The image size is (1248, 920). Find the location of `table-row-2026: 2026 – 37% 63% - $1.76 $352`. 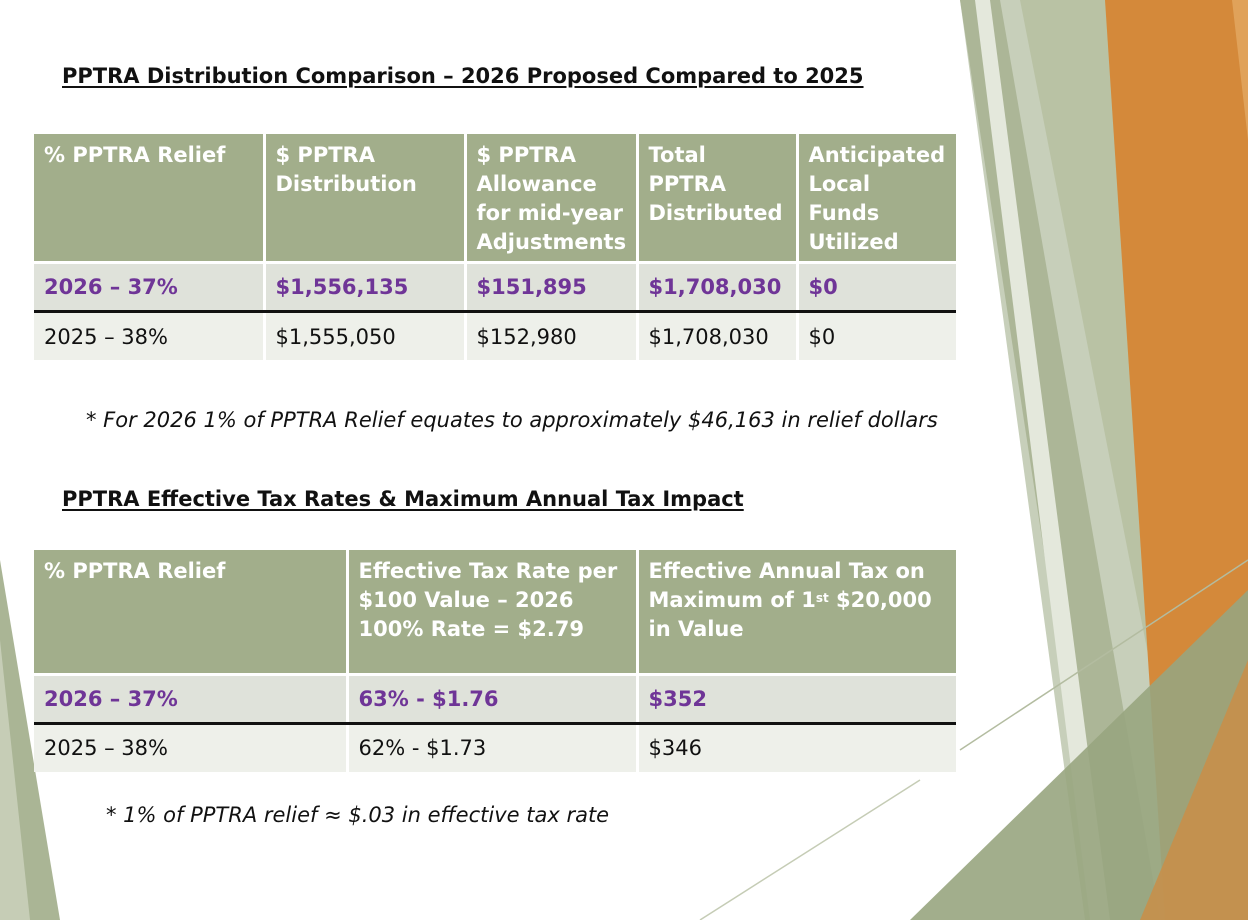

table-row-2026: 2026 – 37% 63% - $1.76 $352 is located at coordinates (495, 699).